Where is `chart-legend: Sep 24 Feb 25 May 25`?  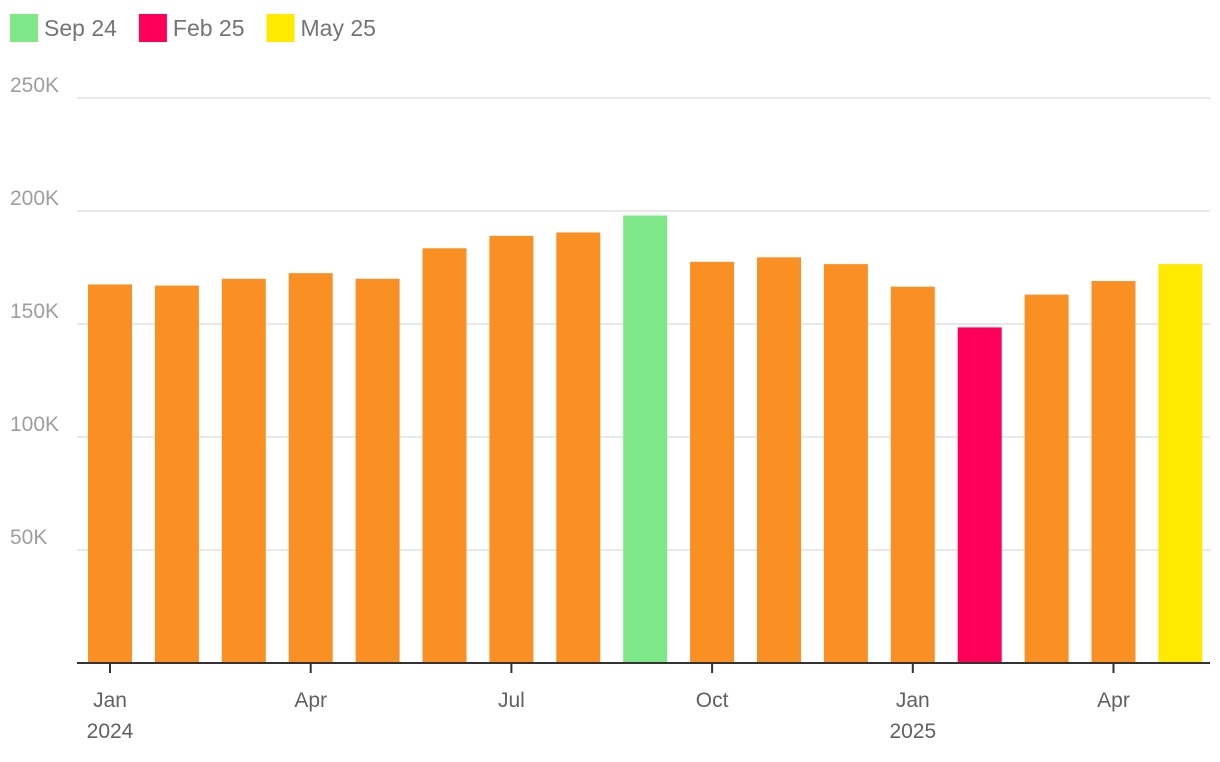 chart-legend: Sep 24 Feb 25 May 25 is located at coordinates (193, 28).